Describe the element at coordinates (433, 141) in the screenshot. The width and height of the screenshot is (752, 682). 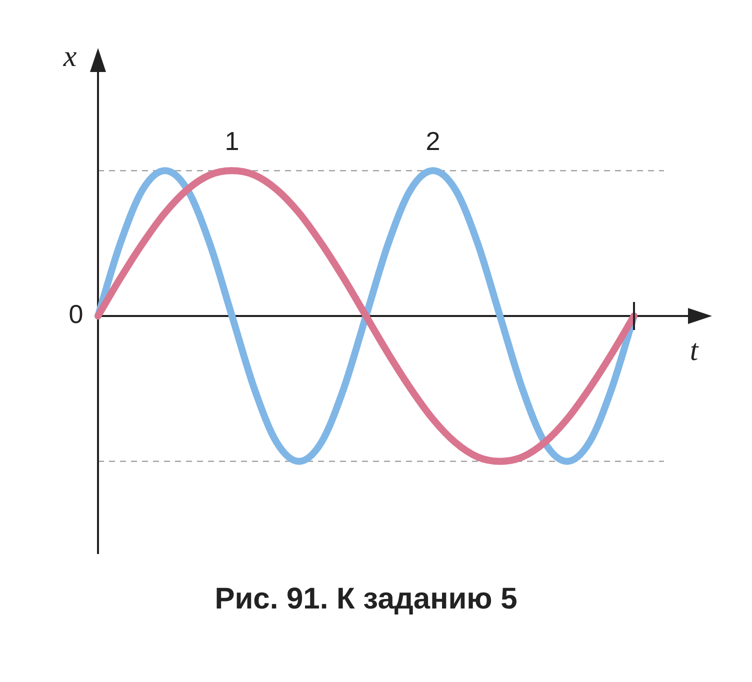
I see `series-label: 2` at that location.